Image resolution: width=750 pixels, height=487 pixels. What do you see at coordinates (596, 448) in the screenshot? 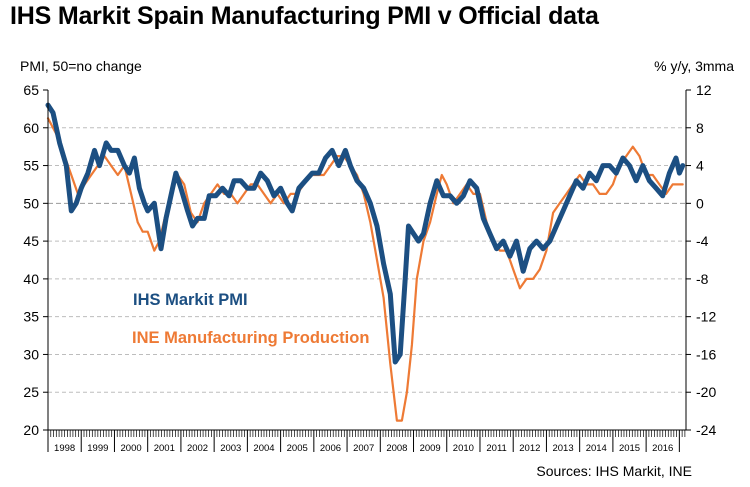
I see `year-label: 2014` at bounding box center [596, 448].